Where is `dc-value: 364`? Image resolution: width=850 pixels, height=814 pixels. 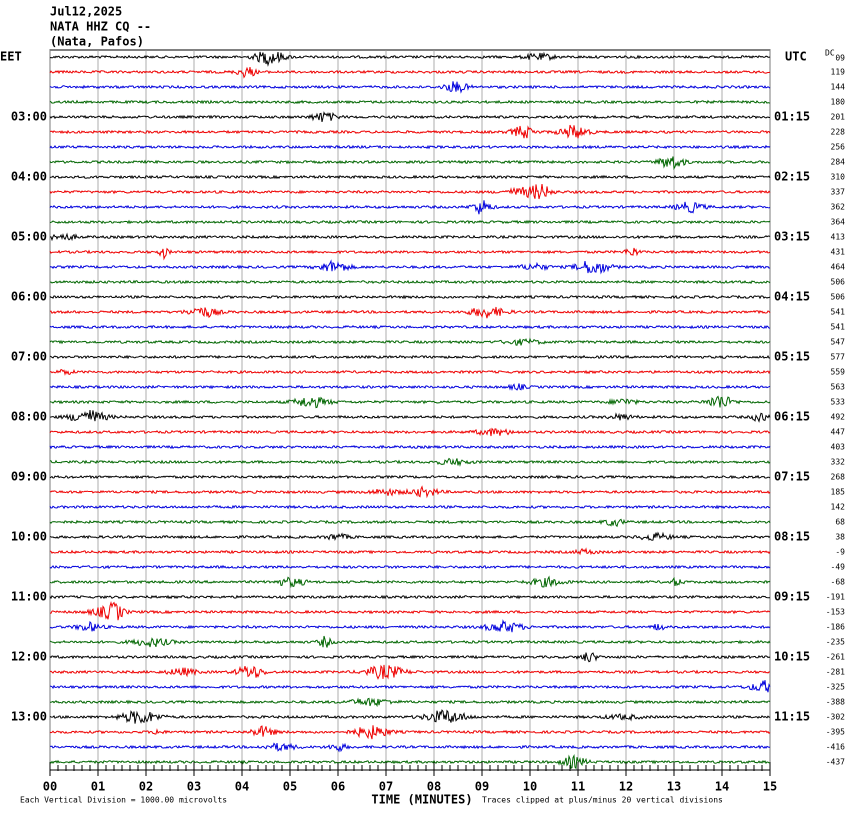
dc-value: 364 is located at coordinates (838, 222).